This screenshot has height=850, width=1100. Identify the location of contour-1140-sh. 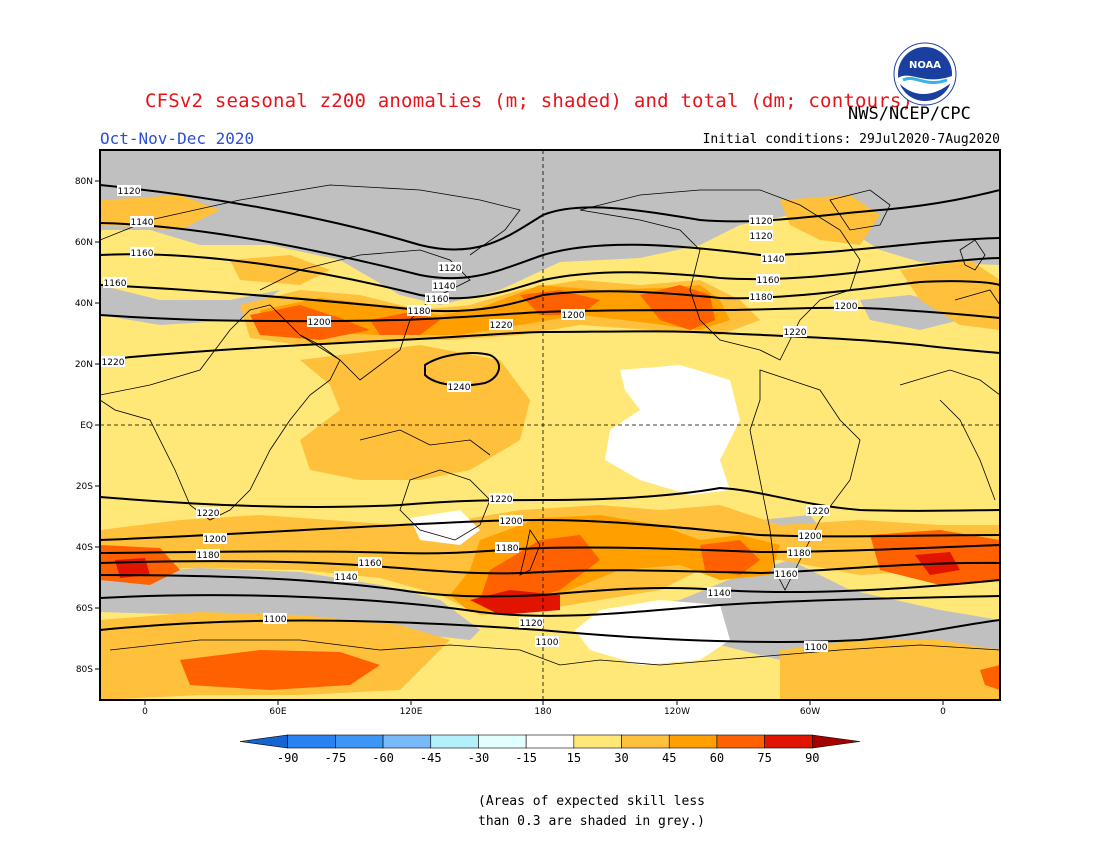
(550, 586).